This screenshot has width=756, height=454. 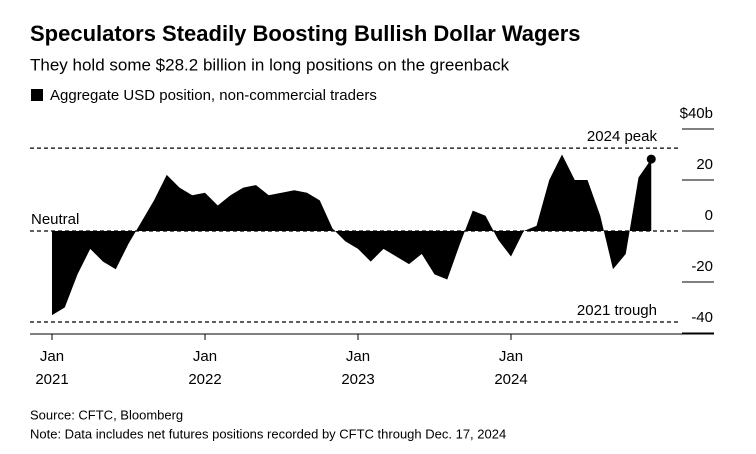 What do you see at coordinates (622, 136) in the screenshot?
I see `reference-label: 2024 peak` at bounding box center [622, 136].